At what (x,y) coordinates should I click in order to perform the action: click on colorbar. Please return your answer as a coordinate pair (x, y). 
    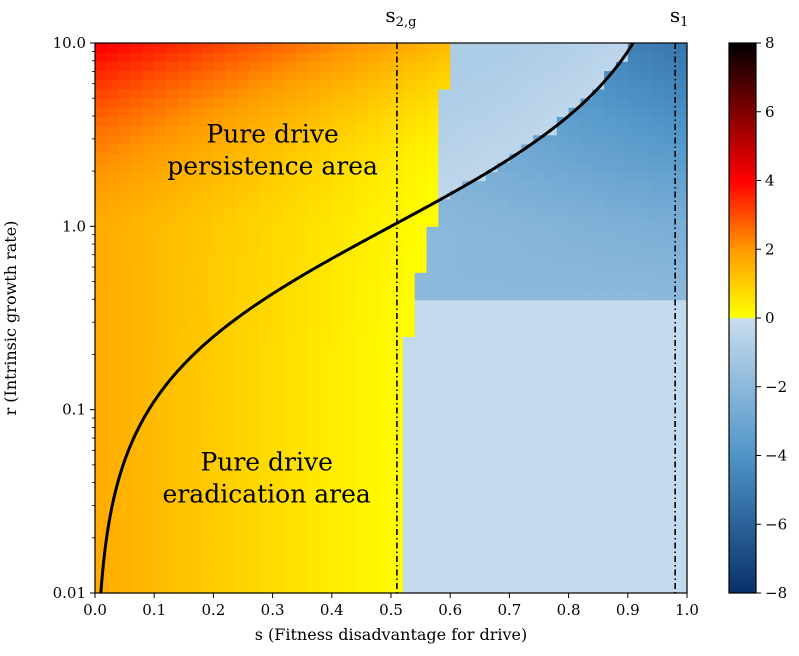
    Looking at the image, I should click on (742, 318).